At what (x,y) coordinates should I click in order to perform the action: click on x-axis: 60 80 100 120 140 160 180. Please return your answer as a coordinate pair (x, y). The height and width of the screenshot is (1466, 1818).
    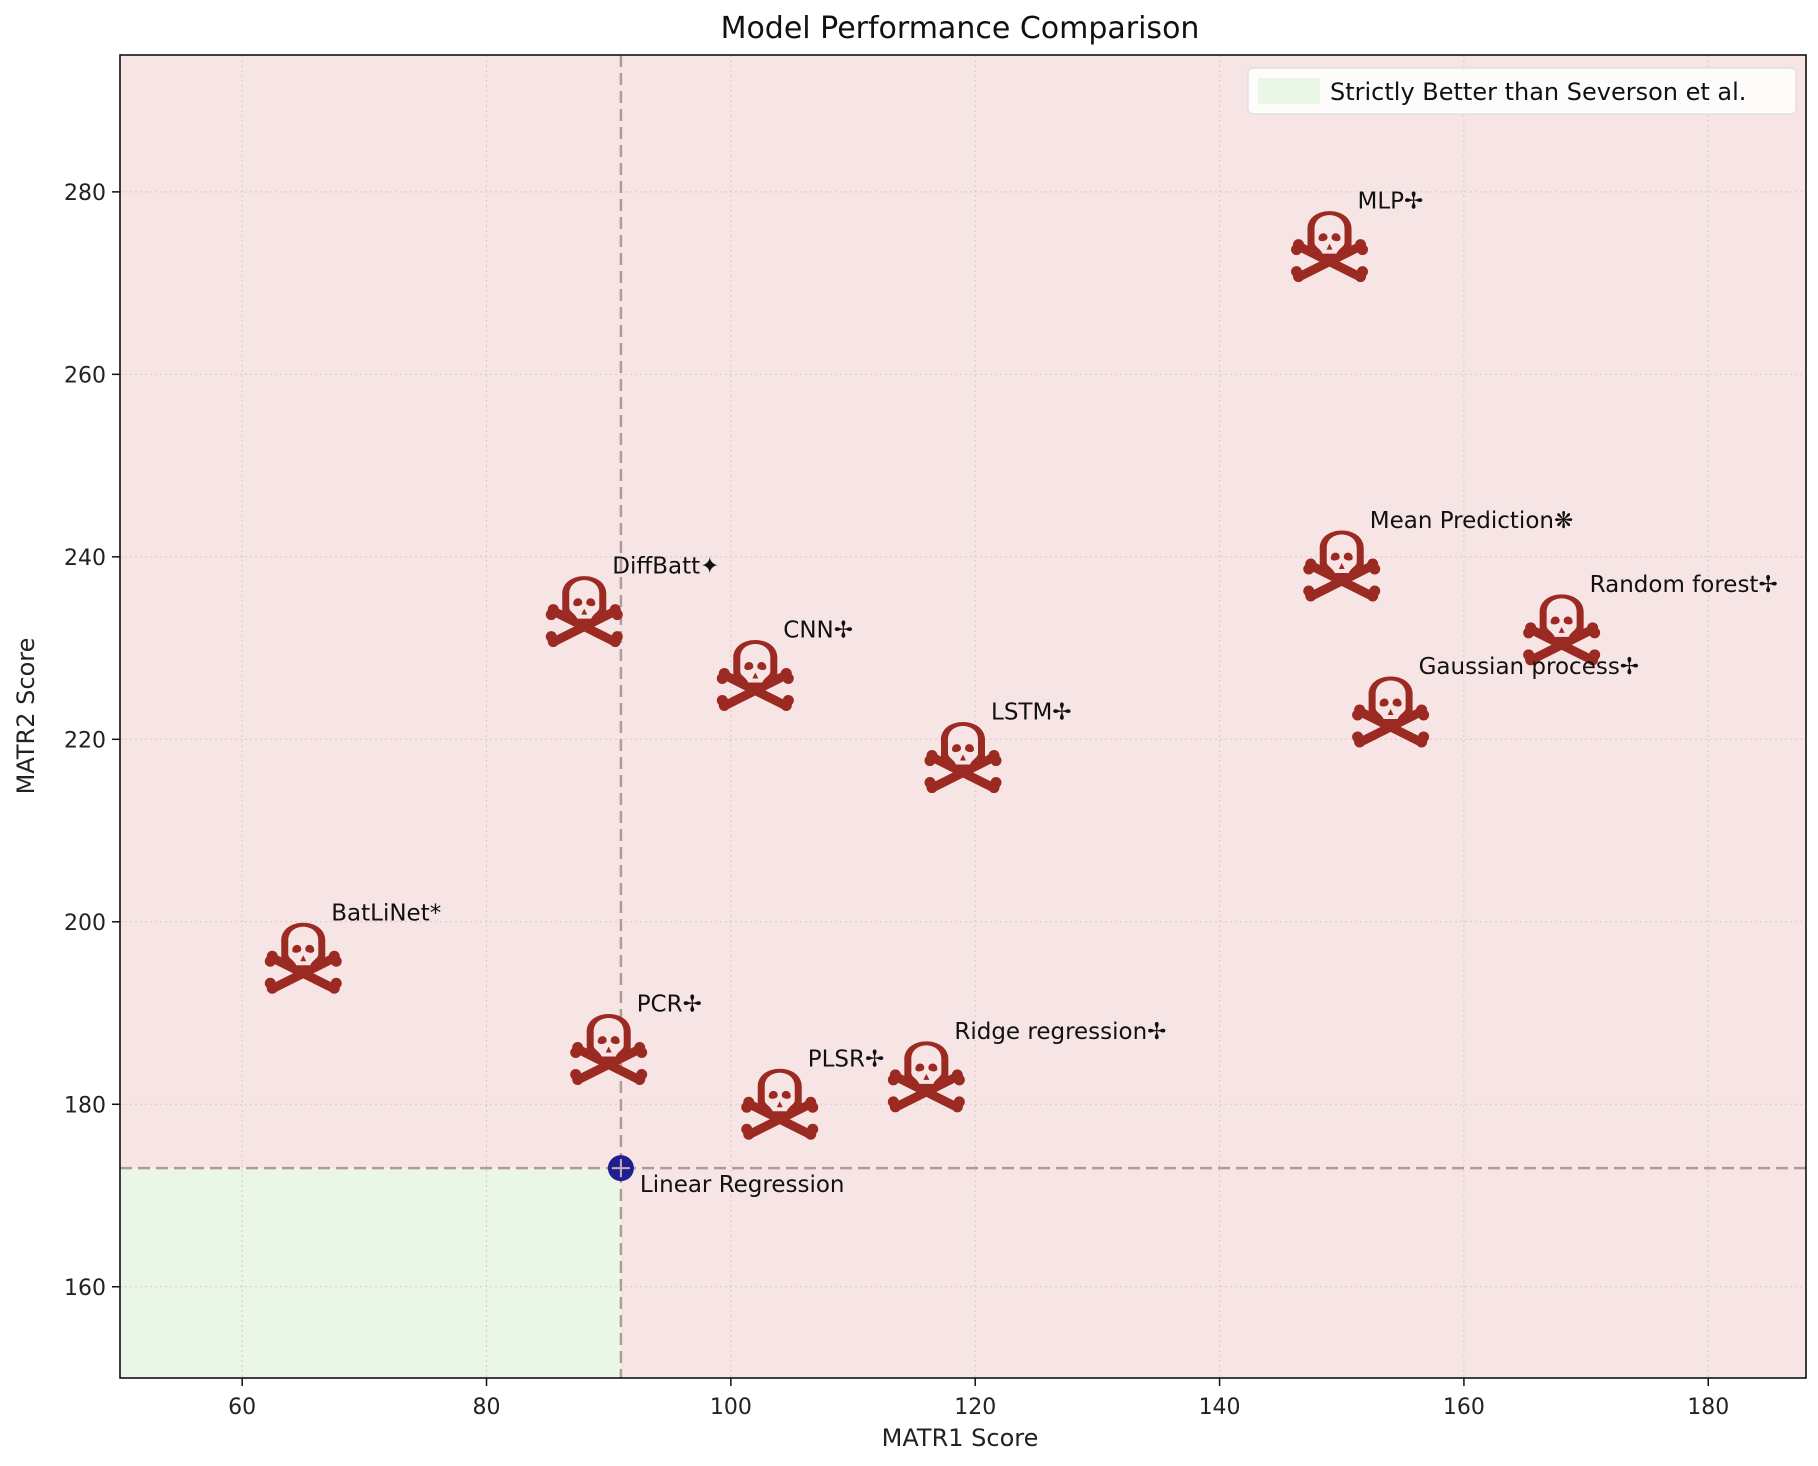
    Looking at the image, I should click on (978, 1399).